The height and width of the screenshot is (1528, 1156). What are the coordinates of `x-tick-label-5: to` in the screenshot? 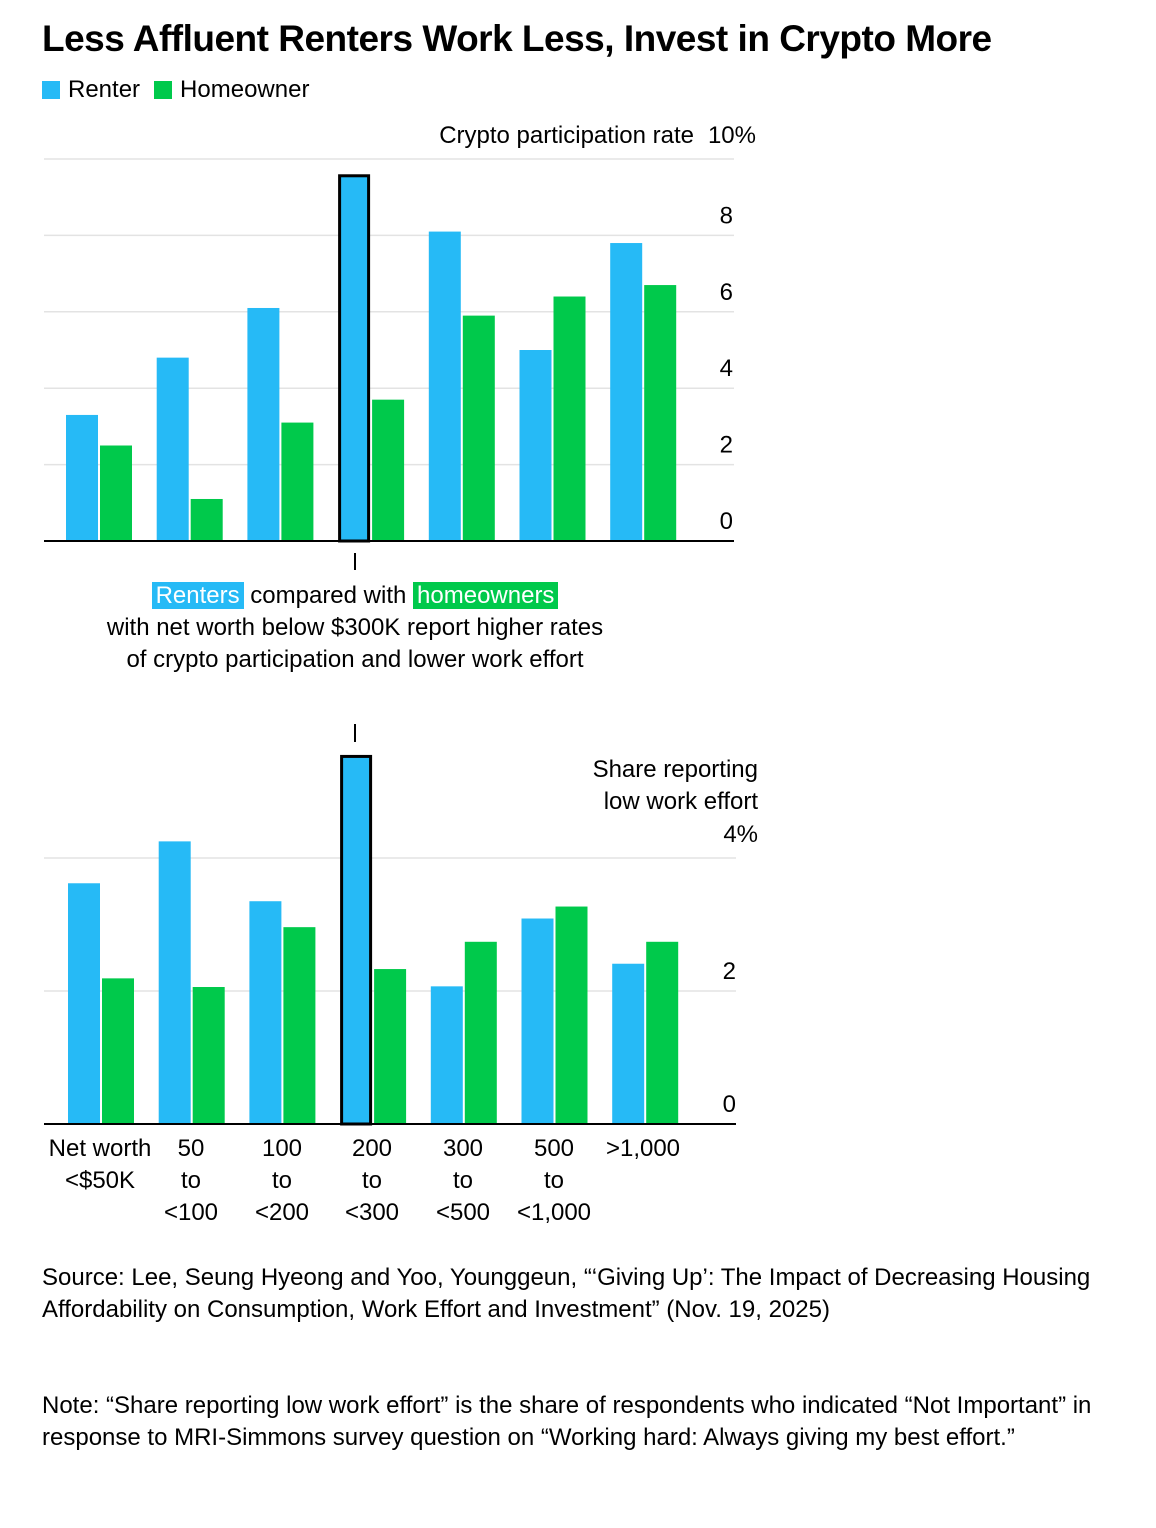 It's located at (554, 1180).